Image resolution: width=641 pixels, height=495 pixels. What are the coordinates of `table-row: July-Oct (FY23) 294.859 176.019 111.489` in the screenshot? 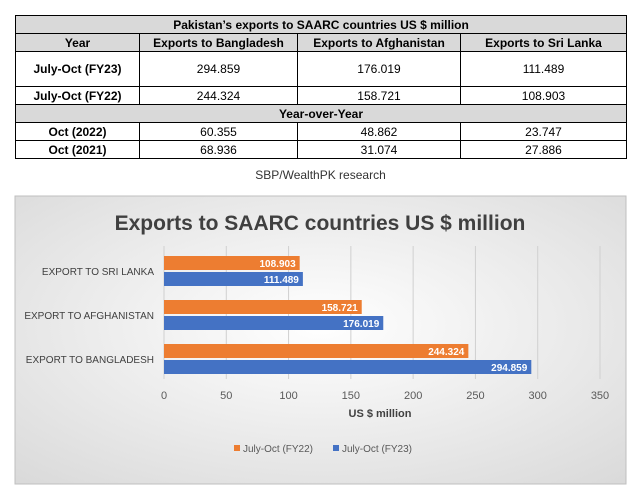 It's located at (321, 69).